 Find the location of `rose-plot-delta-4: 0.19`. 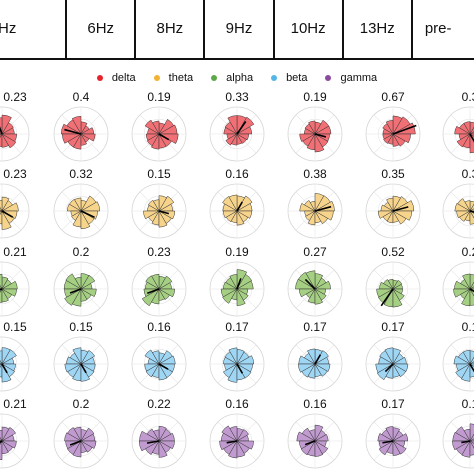

rose-plot-delta-4: 0.19 is located at coordinates (315, 126).